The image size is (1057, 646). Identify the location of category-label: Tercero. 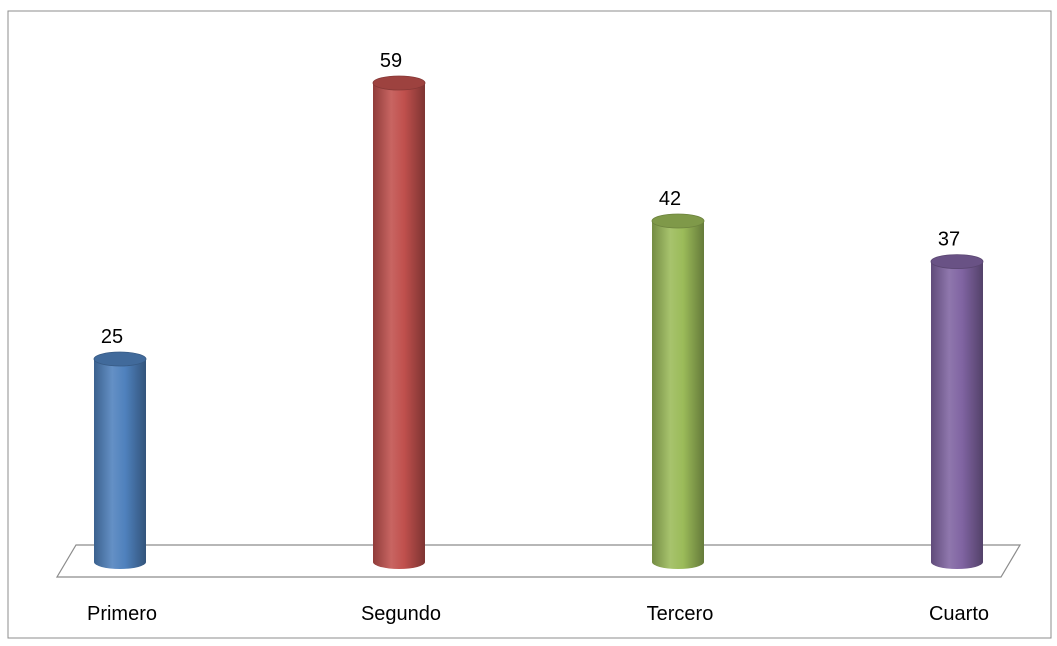
(680, 614).